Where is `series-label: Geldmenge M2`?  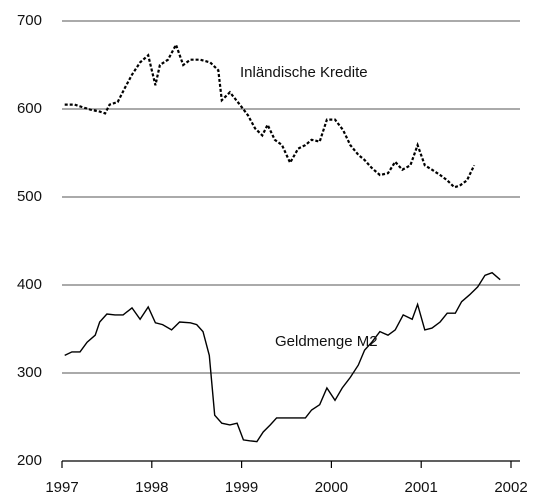
series-label: Geldmenge M2 is located at coordinates (326, 341).